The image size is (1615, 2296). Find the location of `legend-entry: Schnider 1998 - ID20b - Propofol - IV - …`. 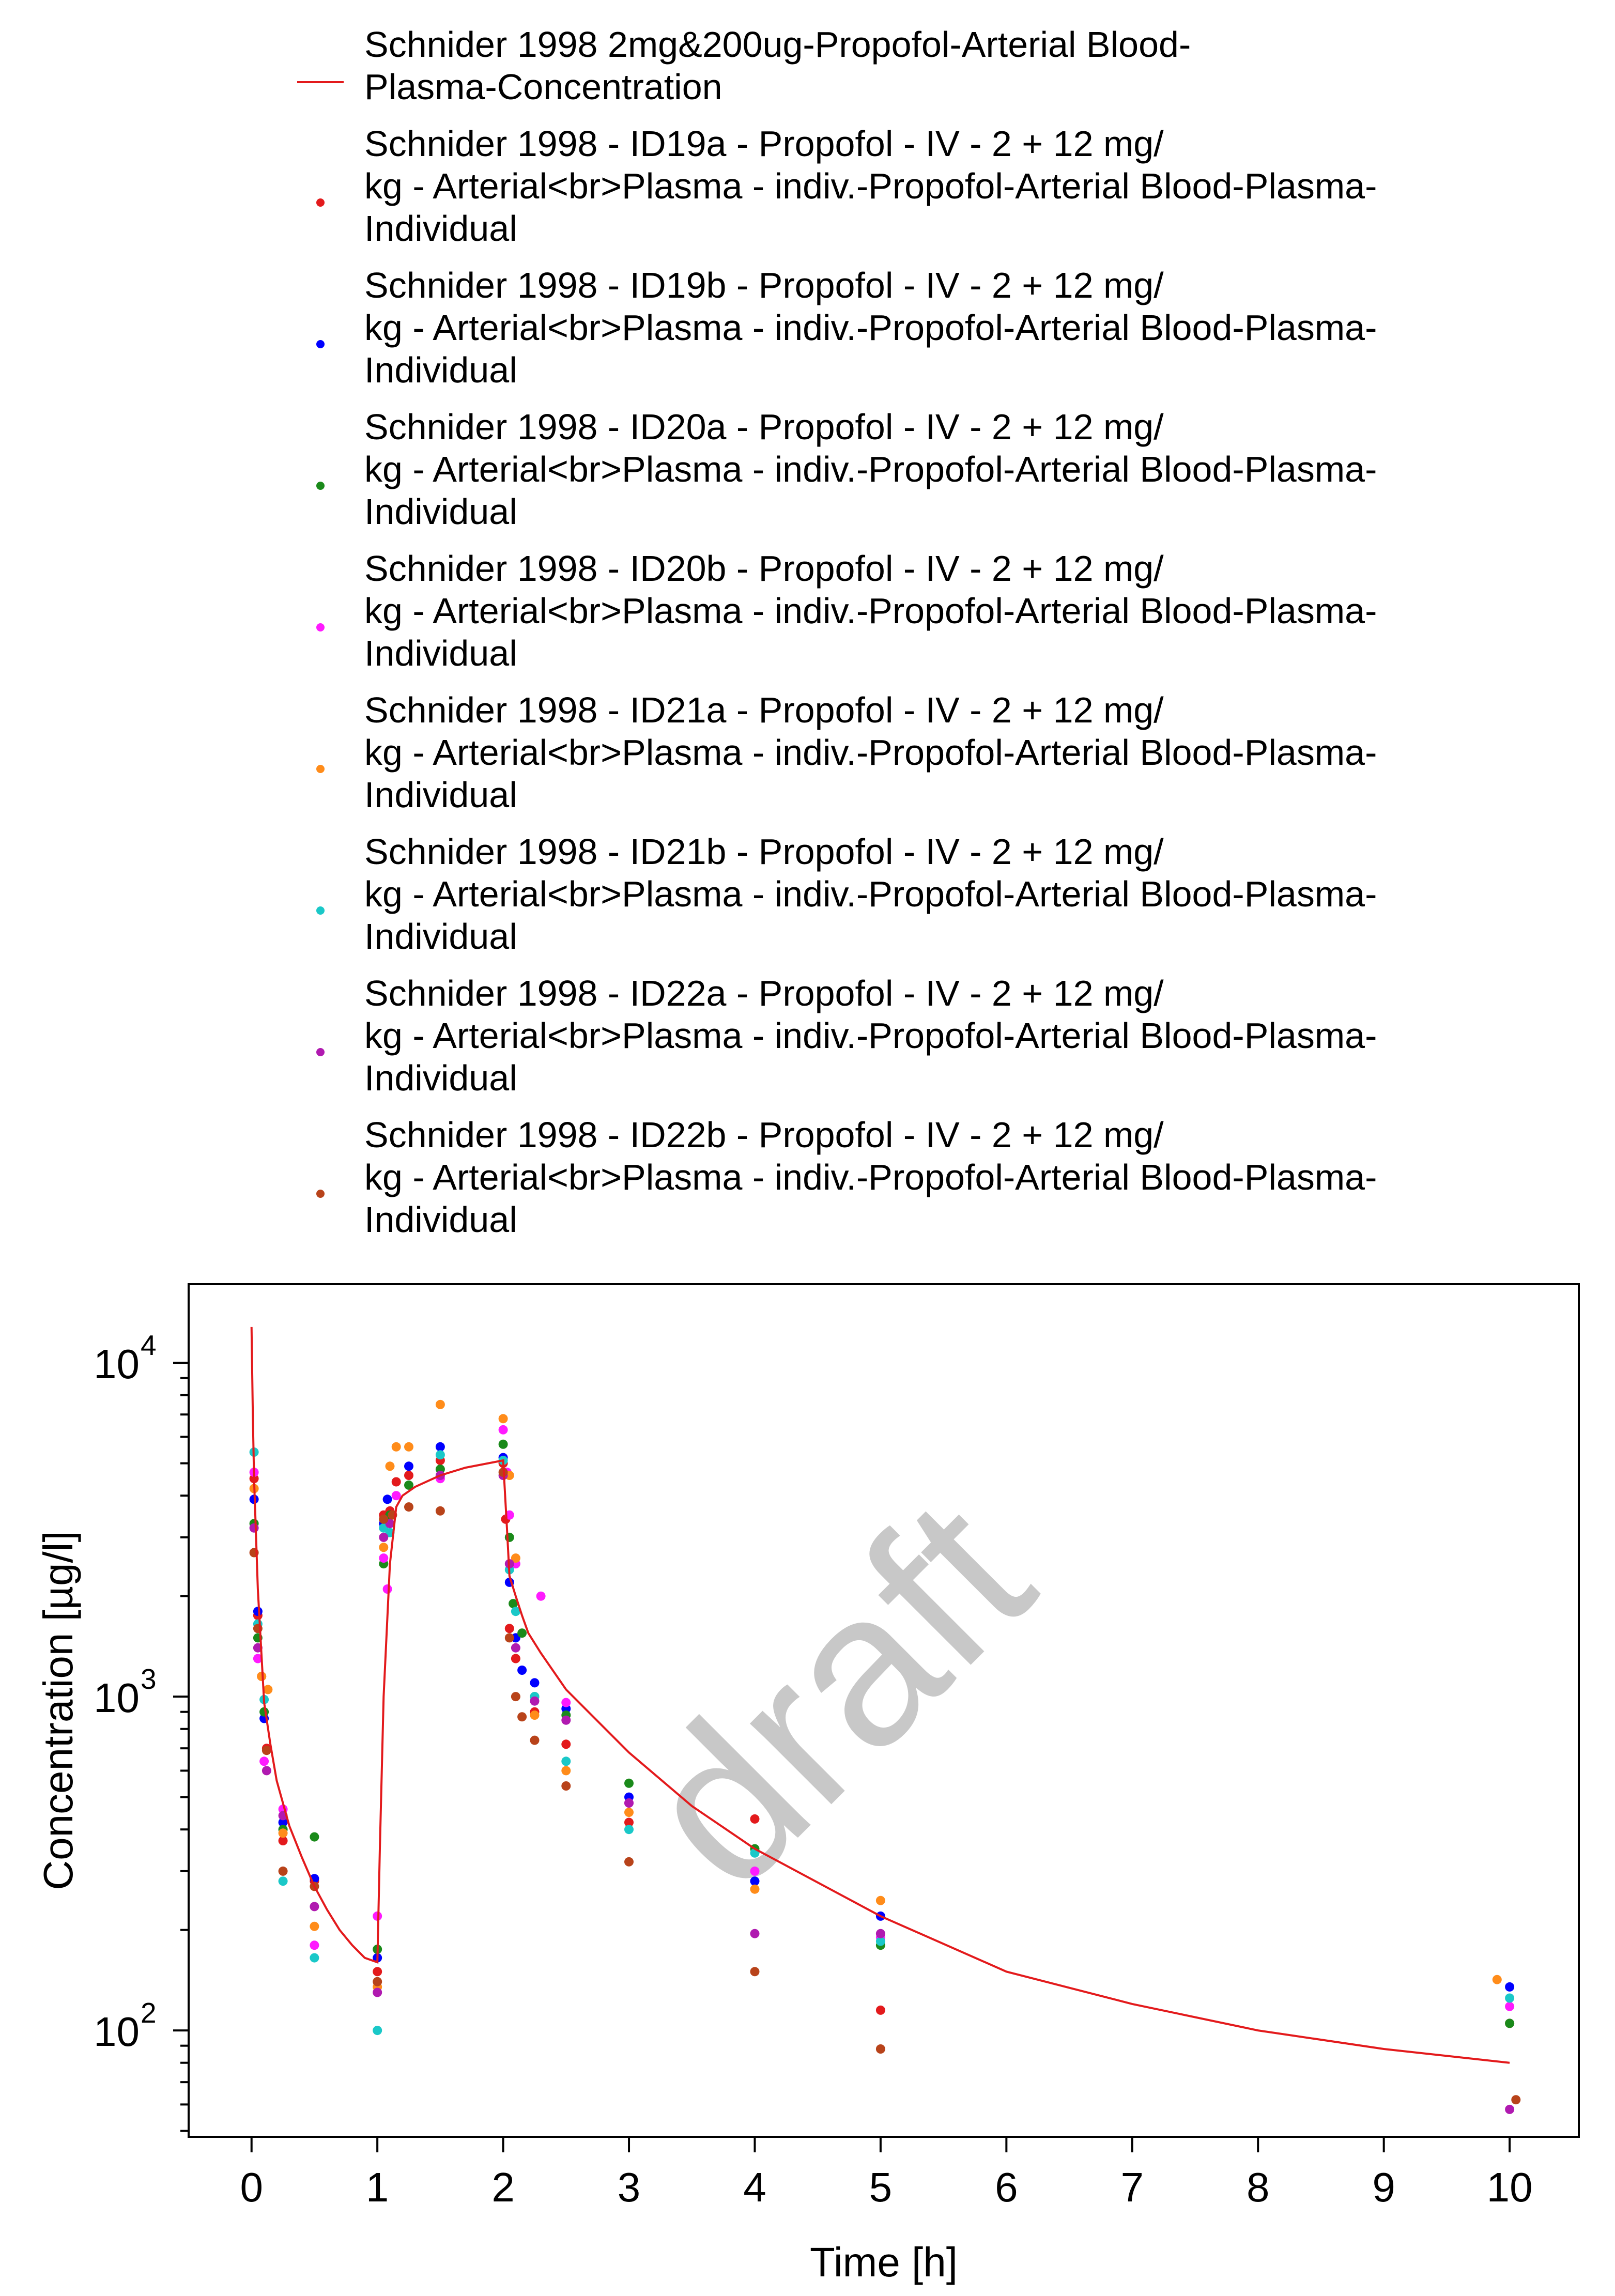

legend-entry: Schnider 1998 - ID20b - Propofol - IV - … is located at coordinates (847, 610).